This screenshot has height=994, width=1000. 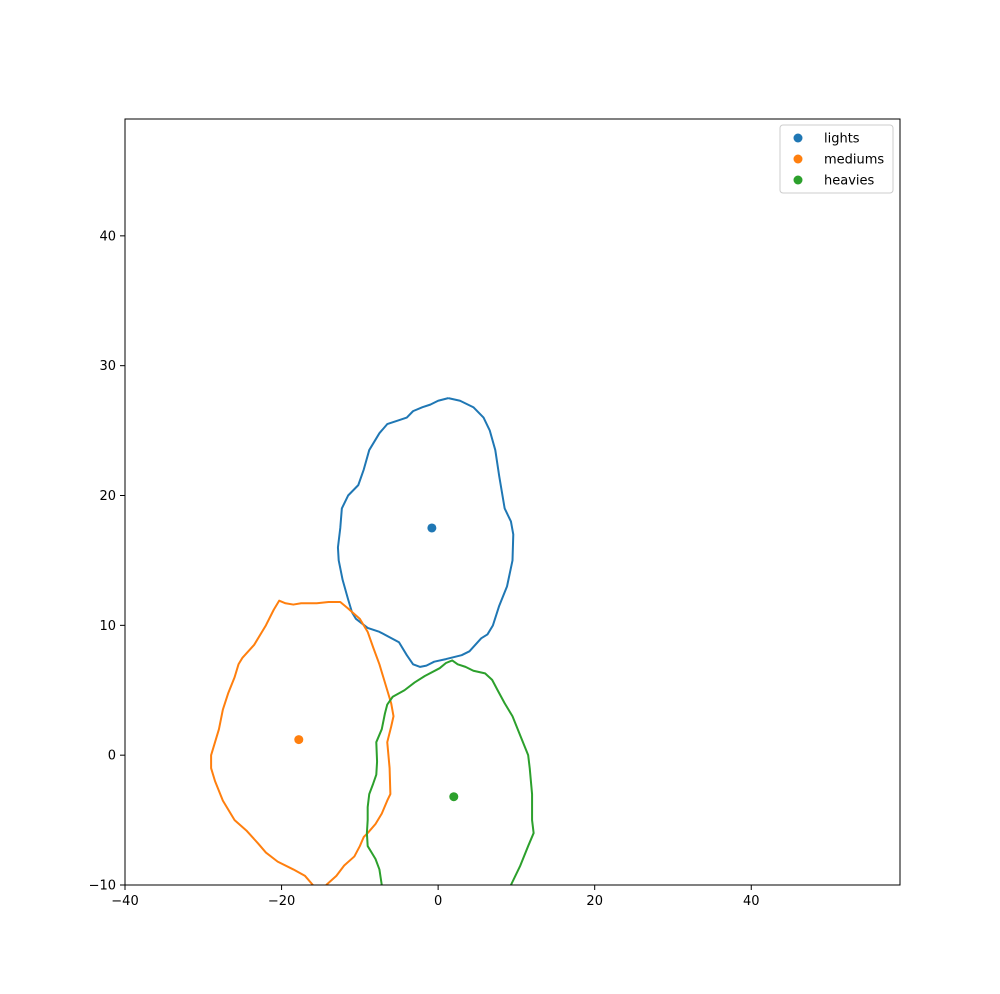 I want to click on series-contour-heavies, so click(x=450, y=772).